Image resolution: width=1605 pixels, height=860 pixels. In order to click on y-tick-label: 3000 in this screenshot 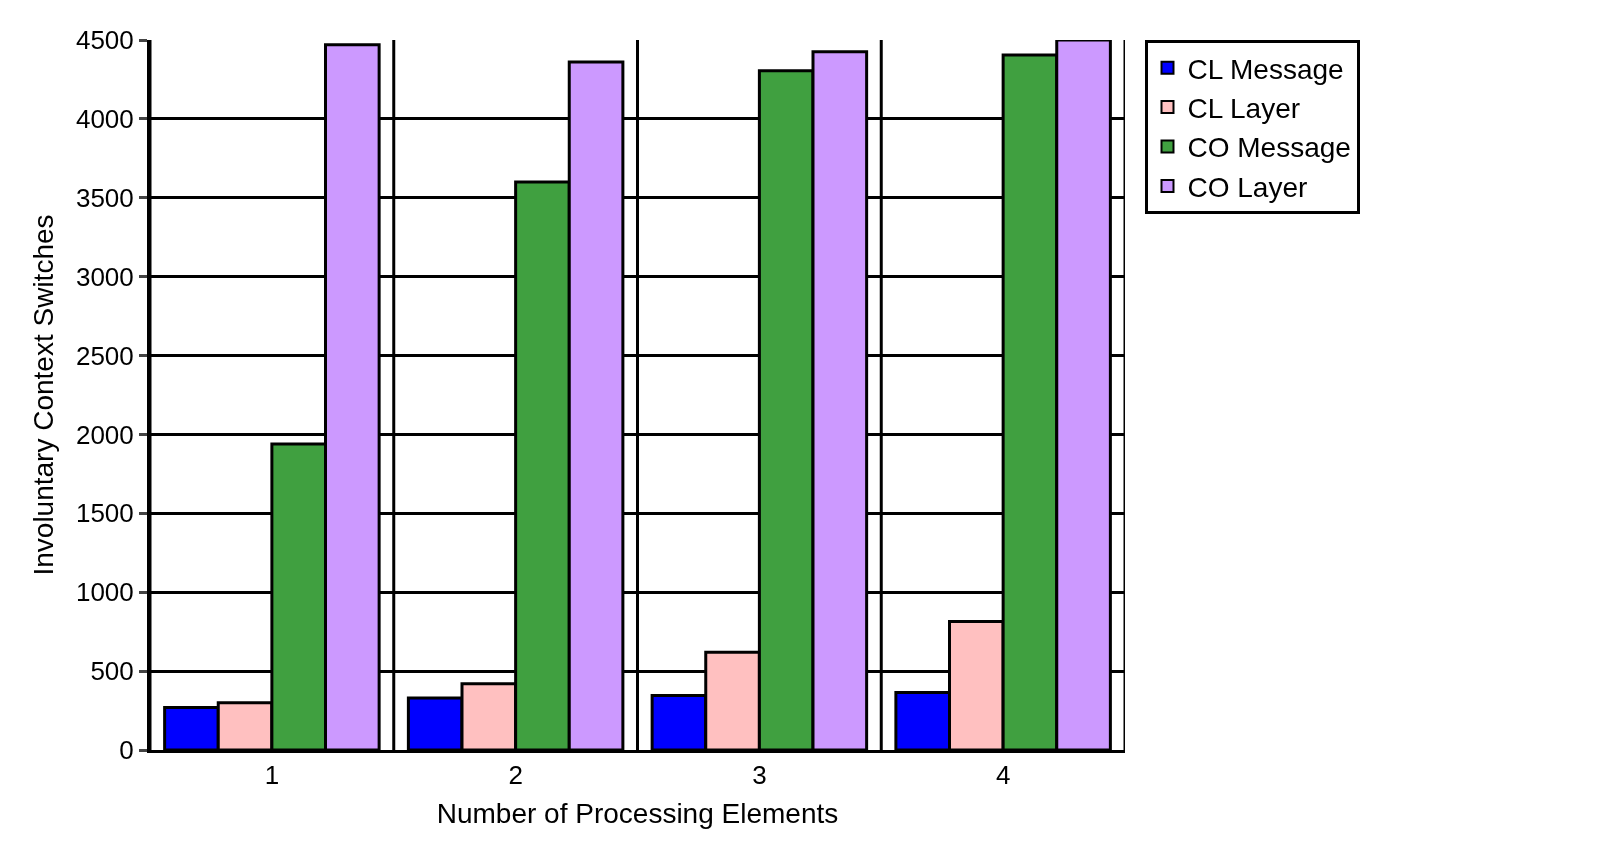, I will do `click(104, 276)`.